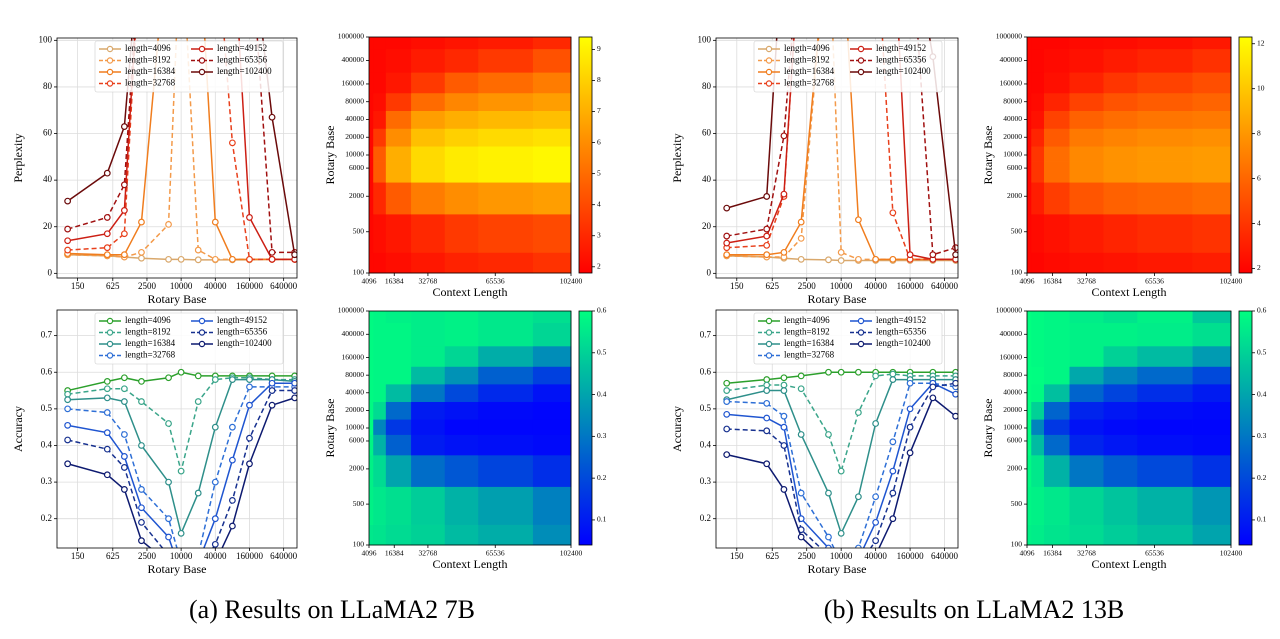  I want to click on y-tick-label: 20000, so click(1012, 136).